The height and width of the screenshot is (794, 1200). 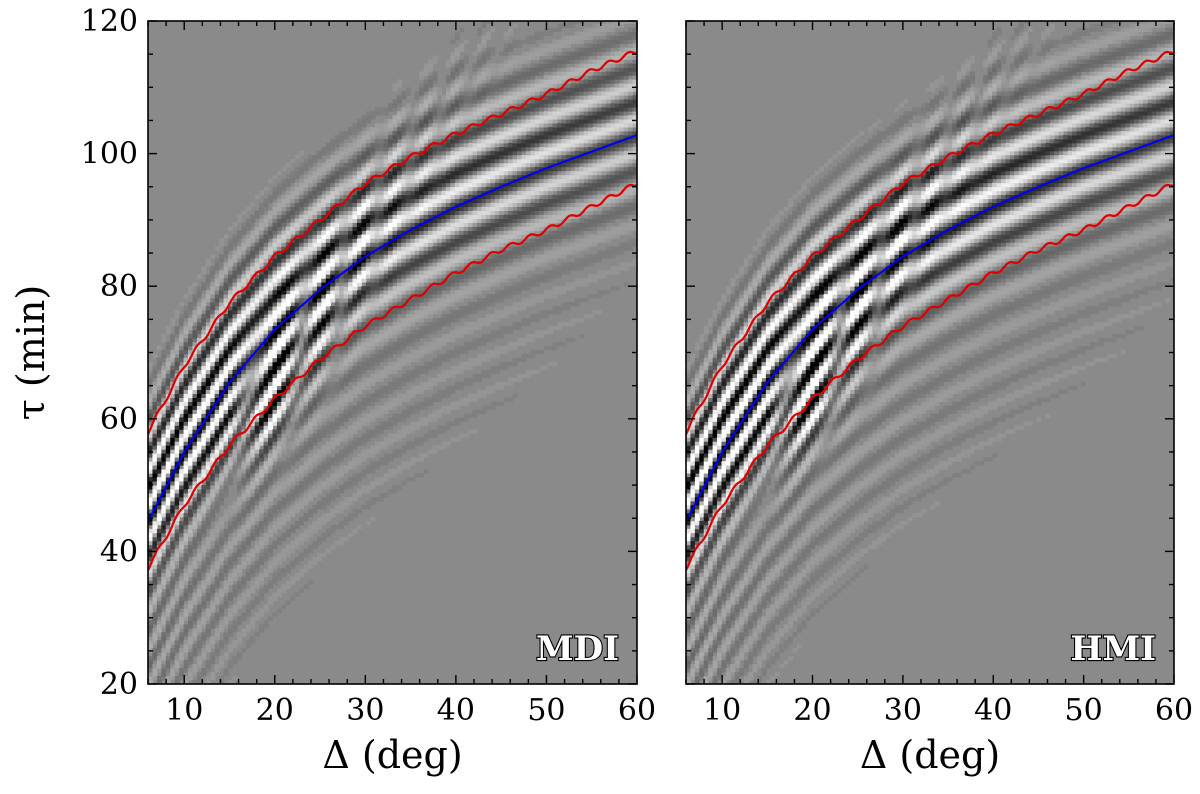 What do you see at coordinates (119, 684) in the screenshot?
I see `y-tick-label: 20` at bounding box center [119, 684].